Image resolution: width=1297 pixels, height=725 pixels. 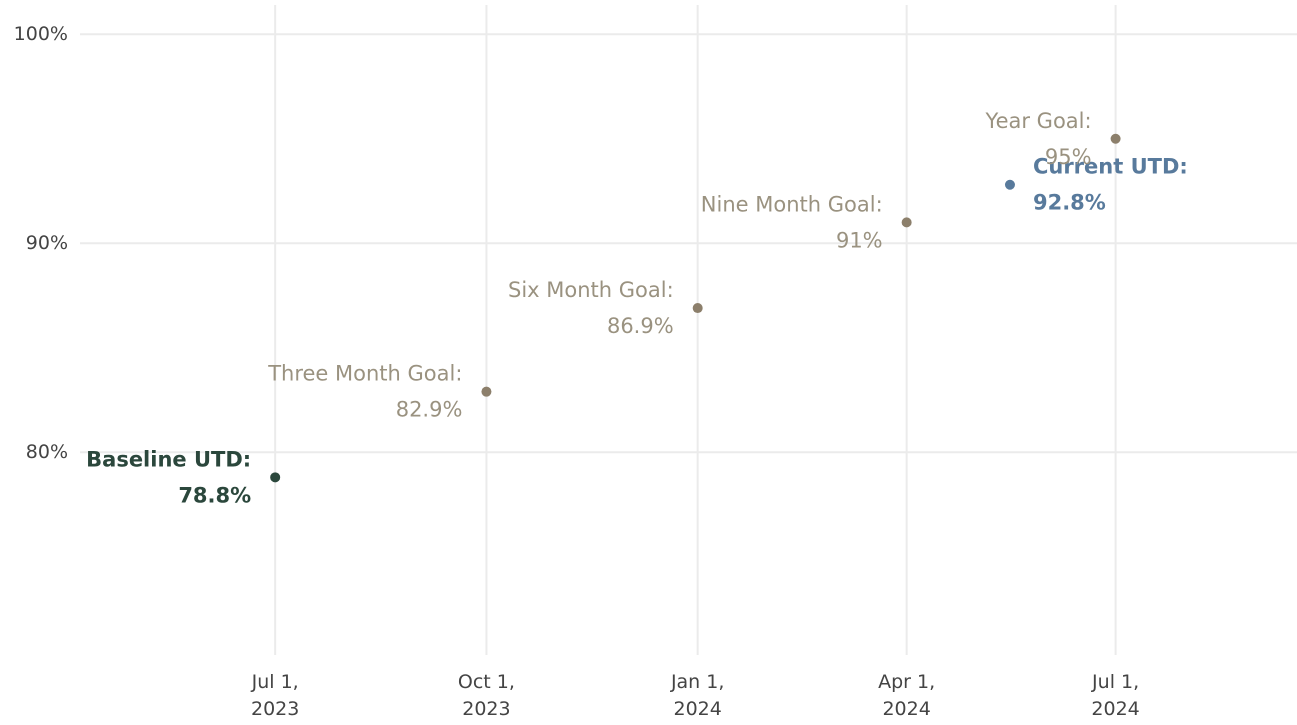 What do you see at coordinates (214, 495) in the screenshot?
I see `value-label: 78.8%` at bounding box center [214, 495].